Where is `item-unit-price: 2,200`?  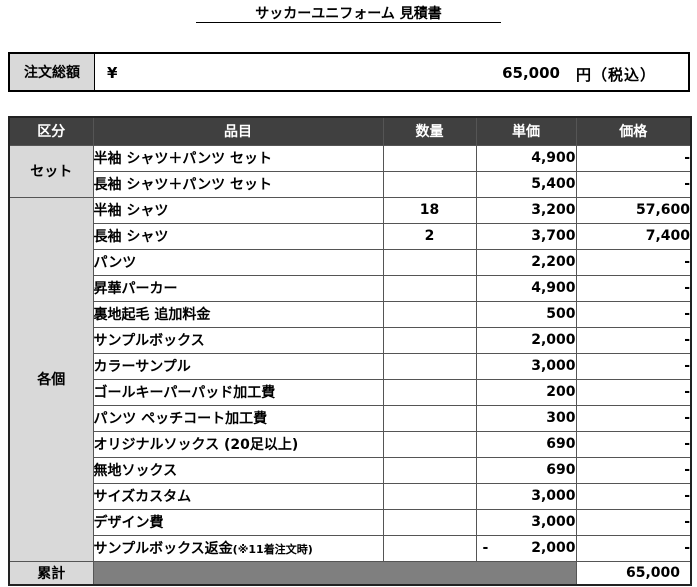 item-unit-price: 2,200 is located at coordinates (526, 262).